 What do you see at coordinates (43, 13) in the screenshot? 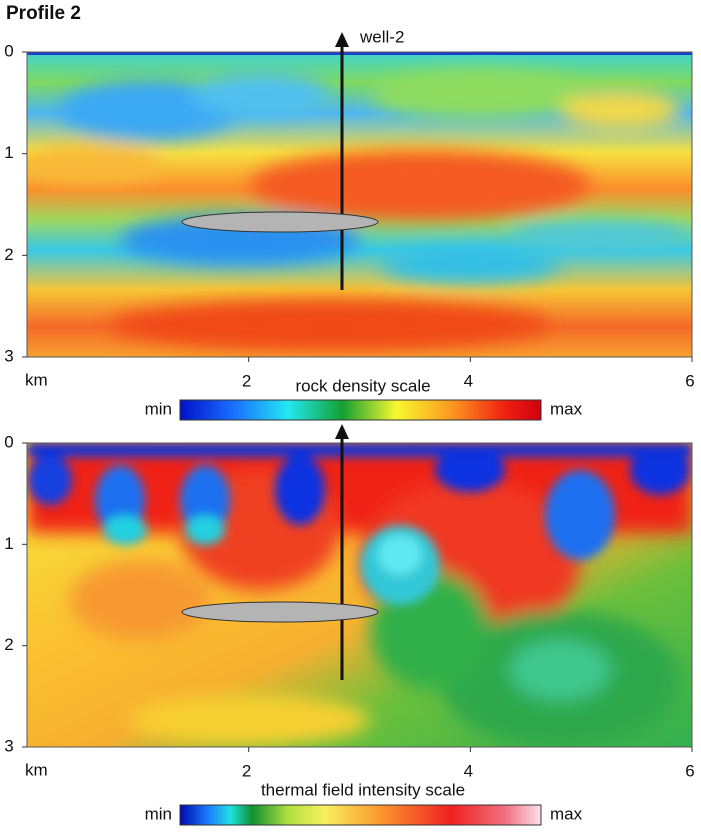
I see `figure-title: Profile 2` at bounding box center [43, 13].